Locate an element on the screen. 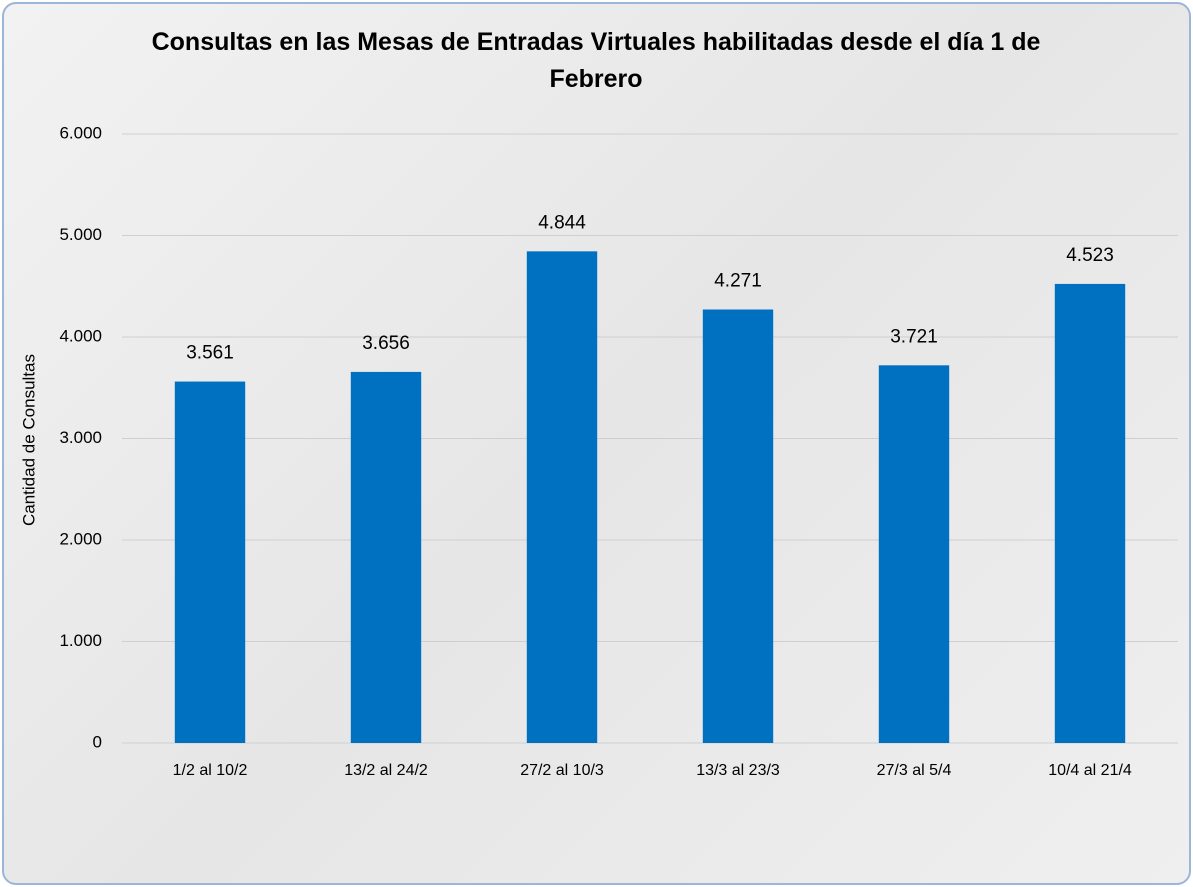  x-tick-label: 27/3 al 5/4 is located at coordinates (914, 770).